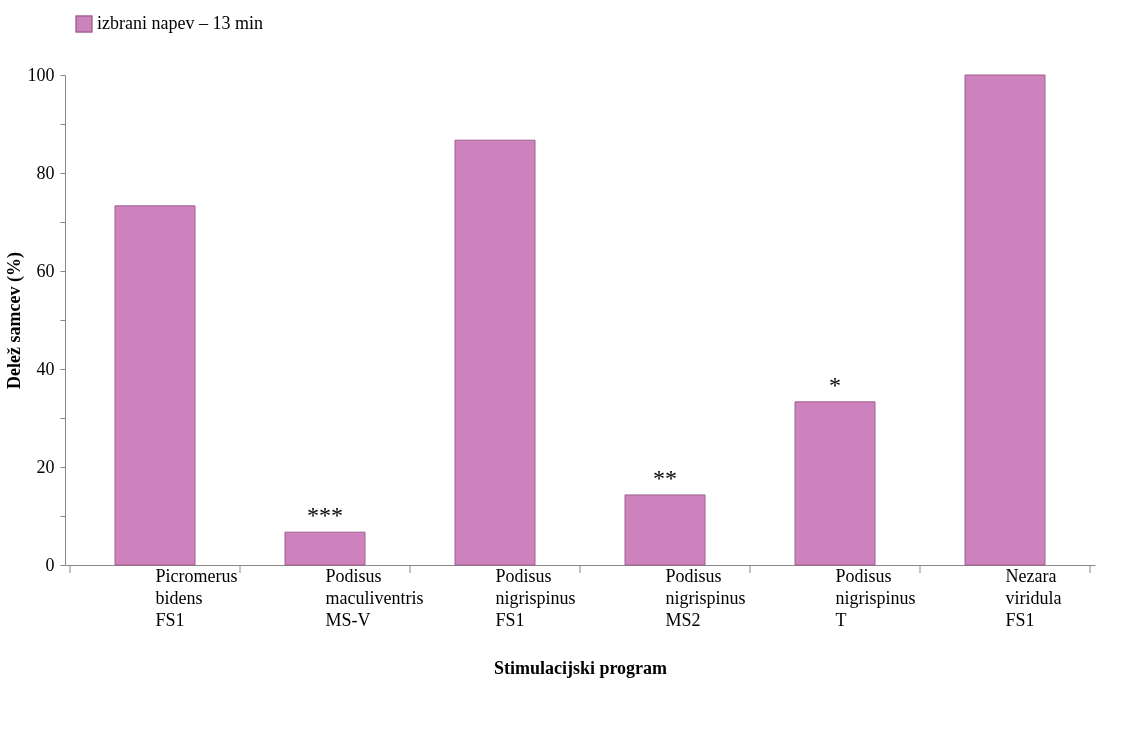 This screenshot has width=1128, height=749. Describe the element at coordinates (325, 515) in the screenshot. I see `annotation: ***` at that location.